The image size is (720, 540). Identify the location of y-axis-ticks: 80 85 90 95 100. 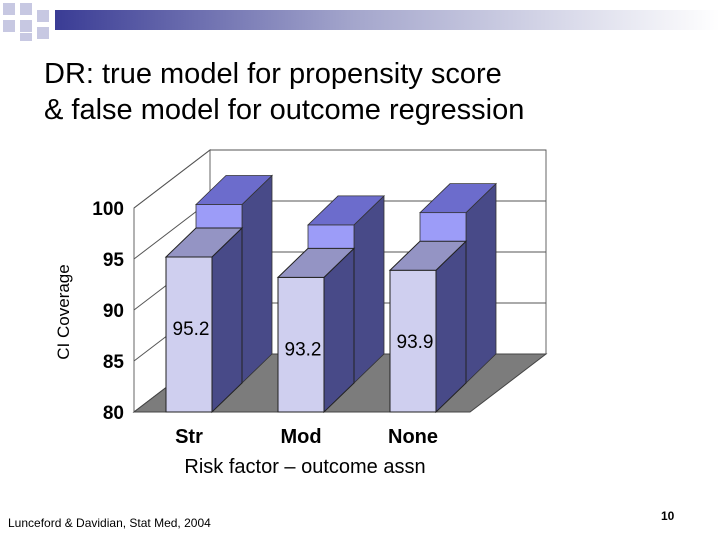
(108, 311).